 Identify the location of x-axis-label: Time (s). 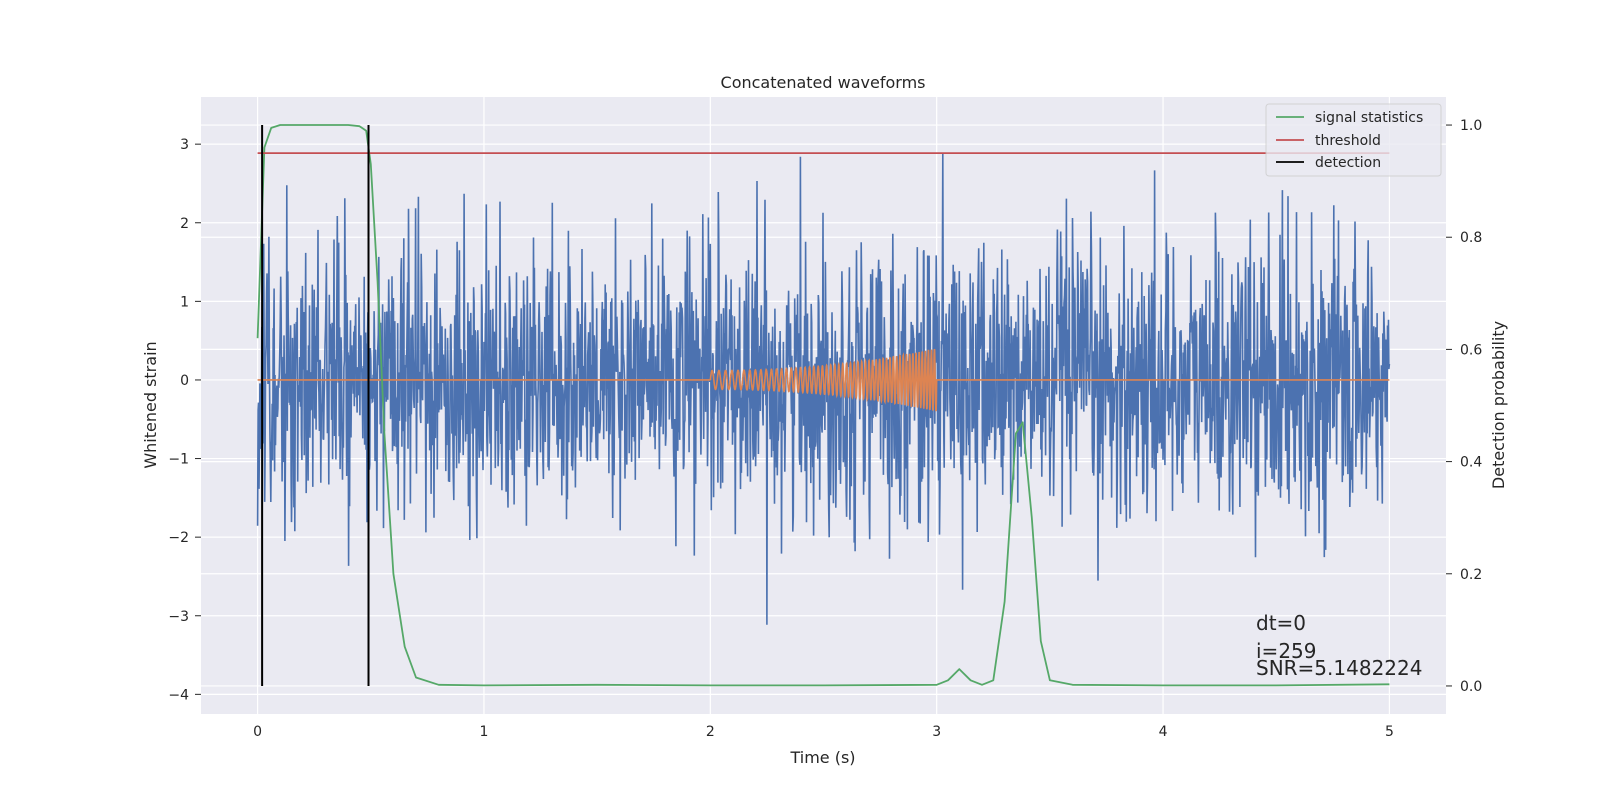
(822, 757).